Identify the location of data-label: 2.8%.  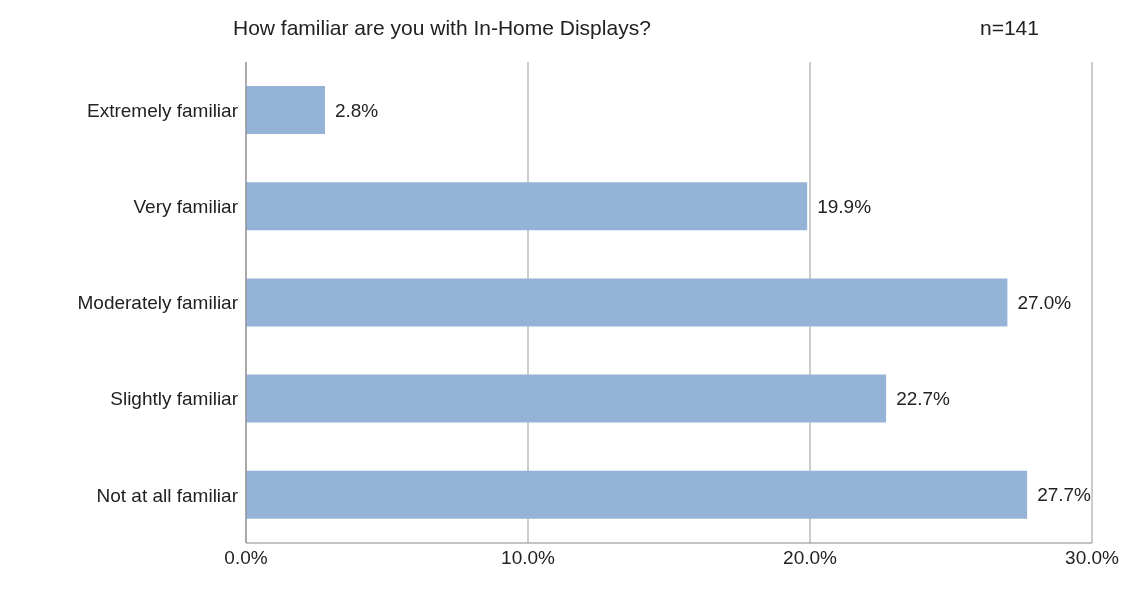
(356, 110).